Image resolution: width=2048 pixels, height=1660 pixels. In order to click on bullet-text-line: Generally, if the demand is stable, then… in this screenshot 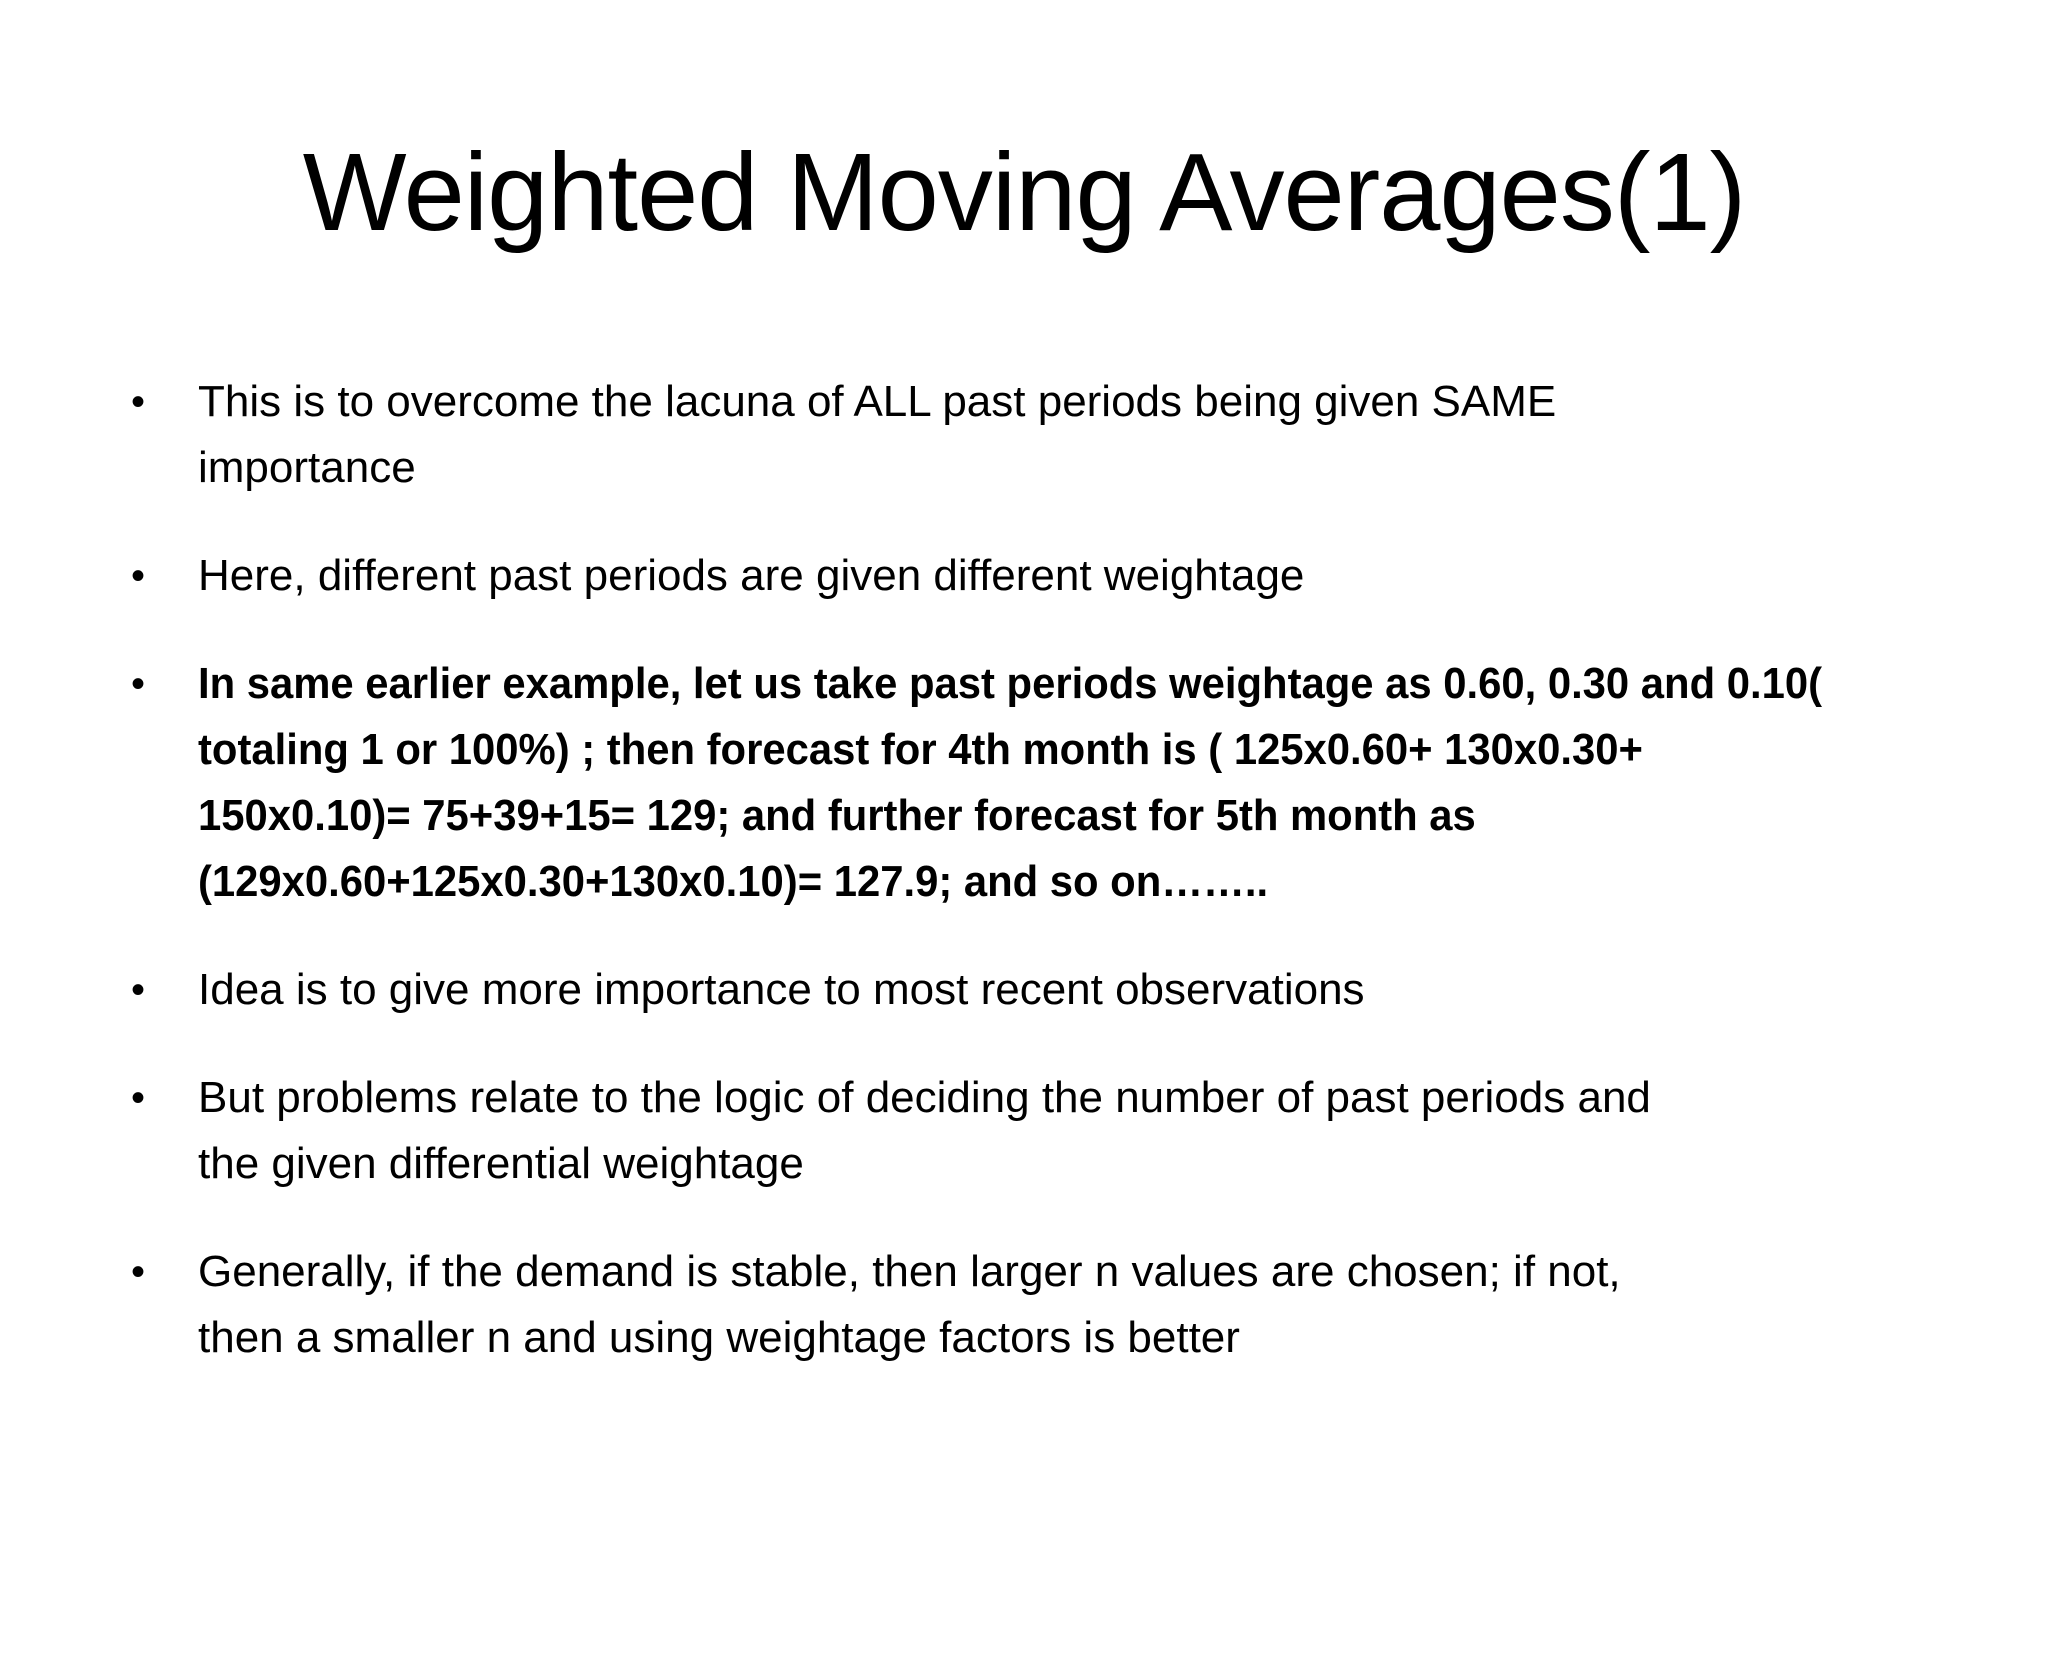, I will do `click(909, 1271)`.